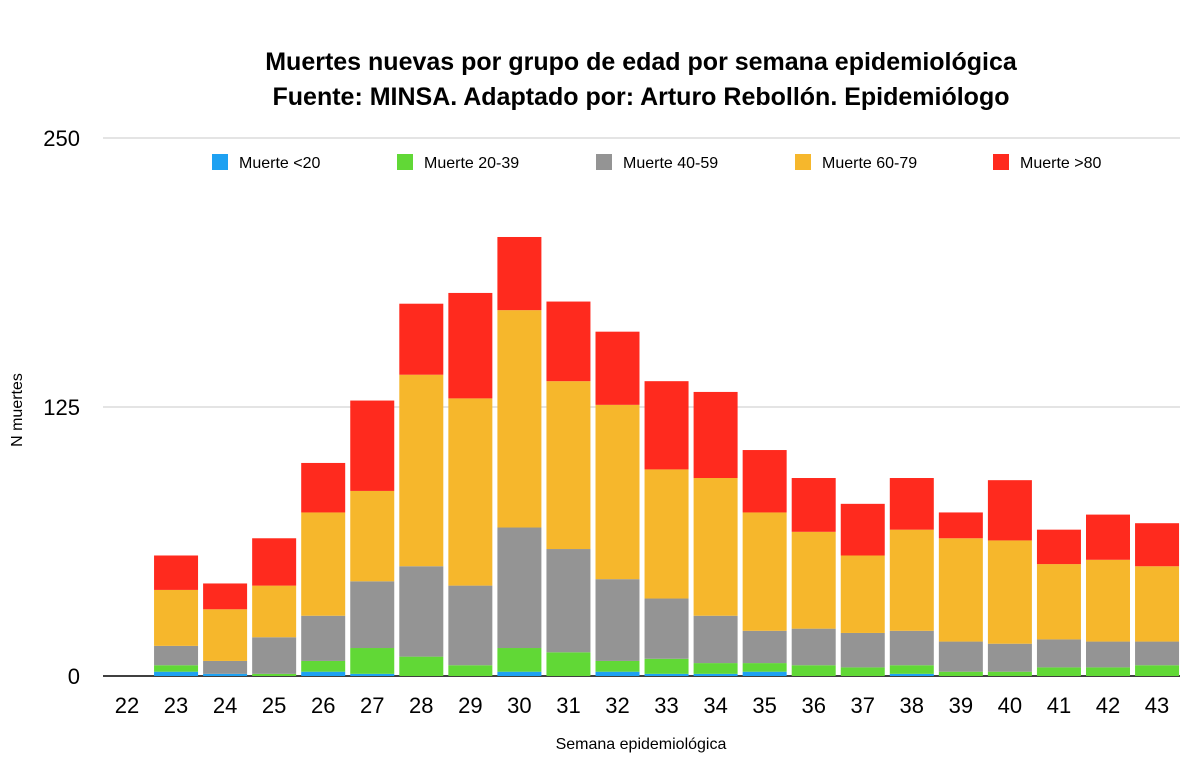  I want to click on x-tick-label: 31, so click(568, 705).